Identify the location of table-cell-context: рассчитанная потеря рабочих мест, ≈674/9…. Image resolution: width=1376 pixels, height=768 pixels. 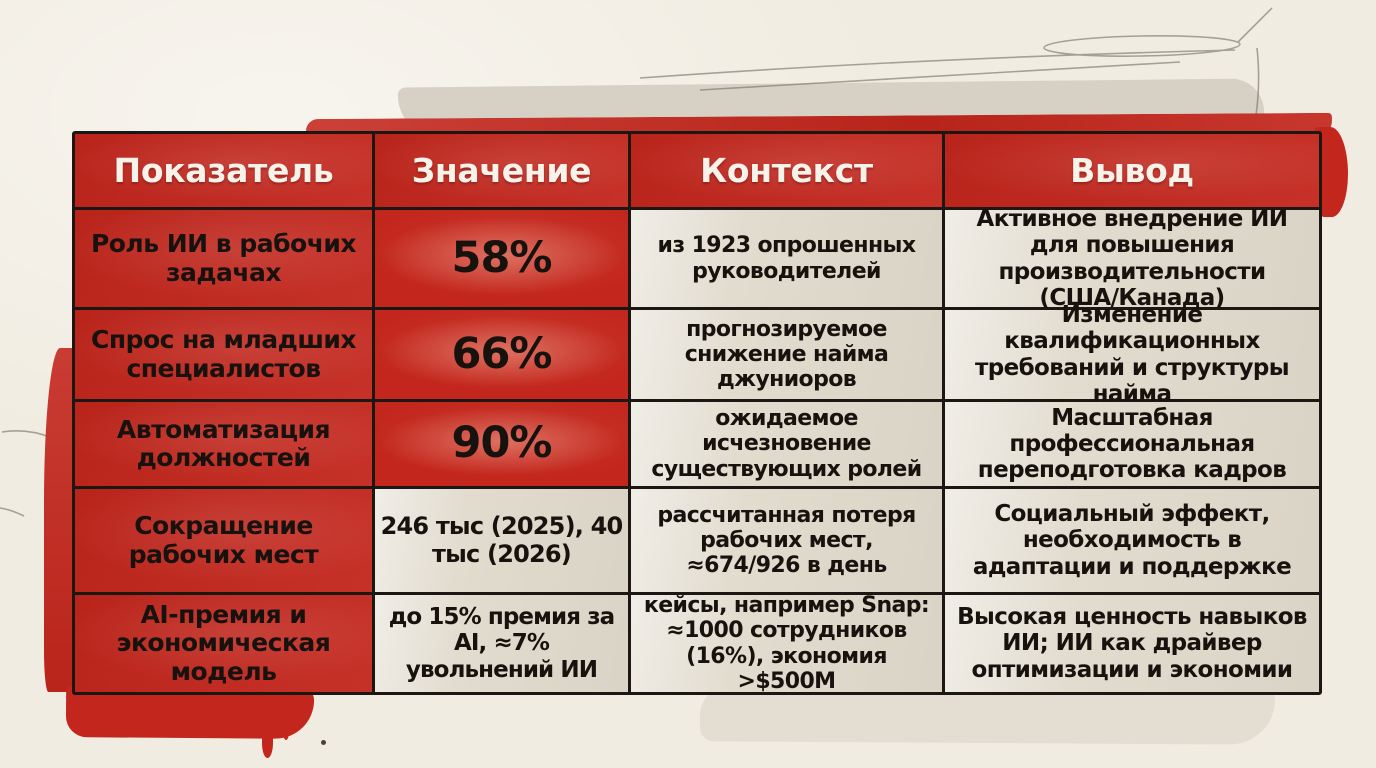
(788, 542).